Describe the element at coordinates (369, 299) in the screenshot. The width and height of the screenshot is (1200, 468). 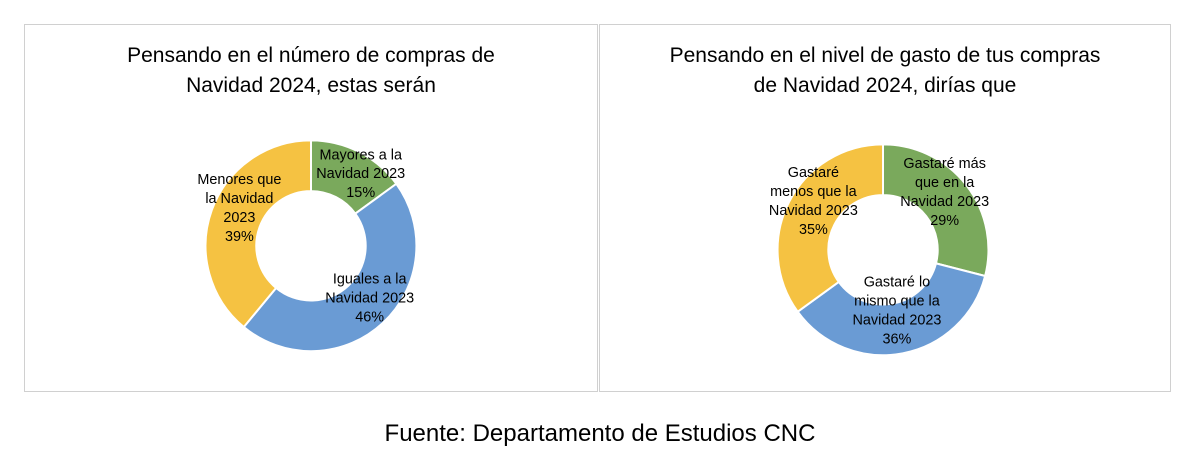
I see `slice-data-label: Iguales a la Navidad 2023 46%` at that location.